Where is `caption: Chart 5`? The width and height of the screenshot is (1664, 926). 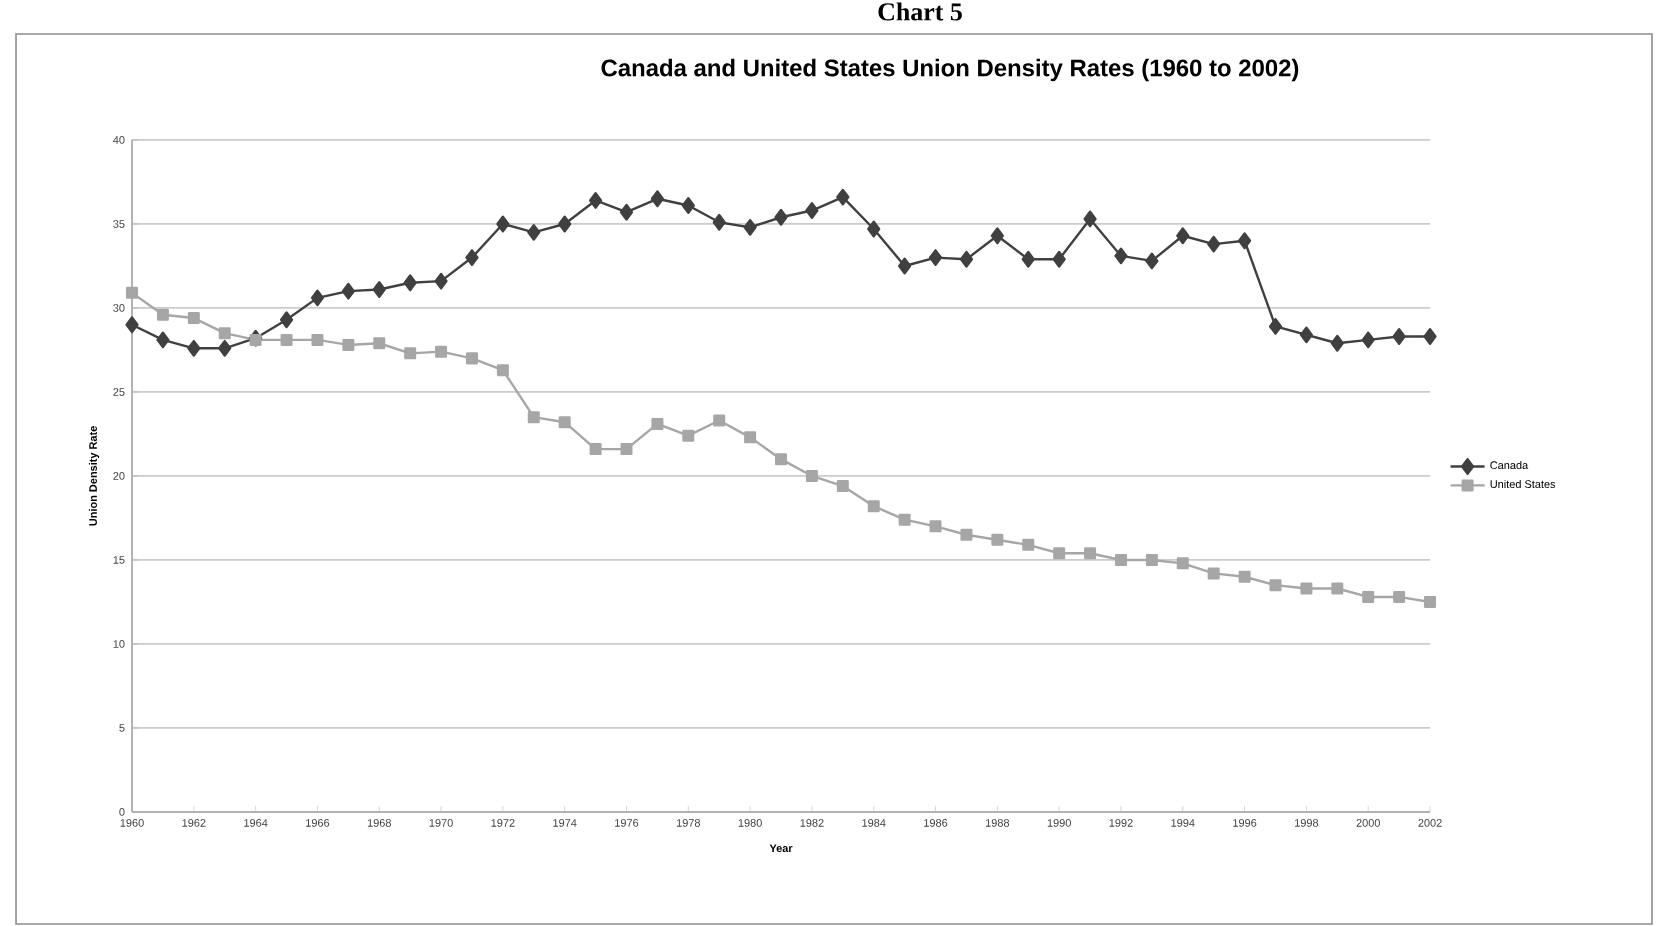 caption: Chart 5 is located at coordinates (920, 11).